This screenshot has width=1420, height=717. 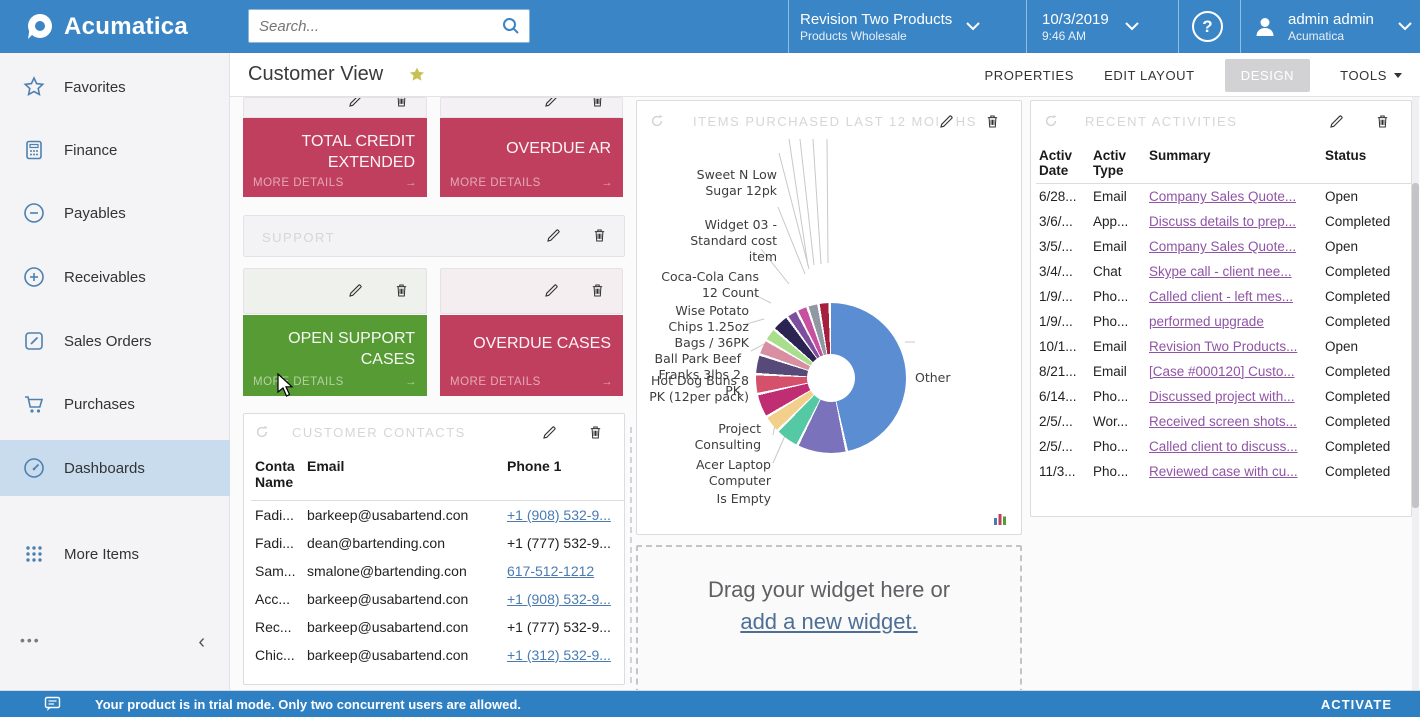 What do you see at coordinates (1371, 75) in the screenshot?
I see `tools-button: TOOLS` at bounding box center [1371, 75].